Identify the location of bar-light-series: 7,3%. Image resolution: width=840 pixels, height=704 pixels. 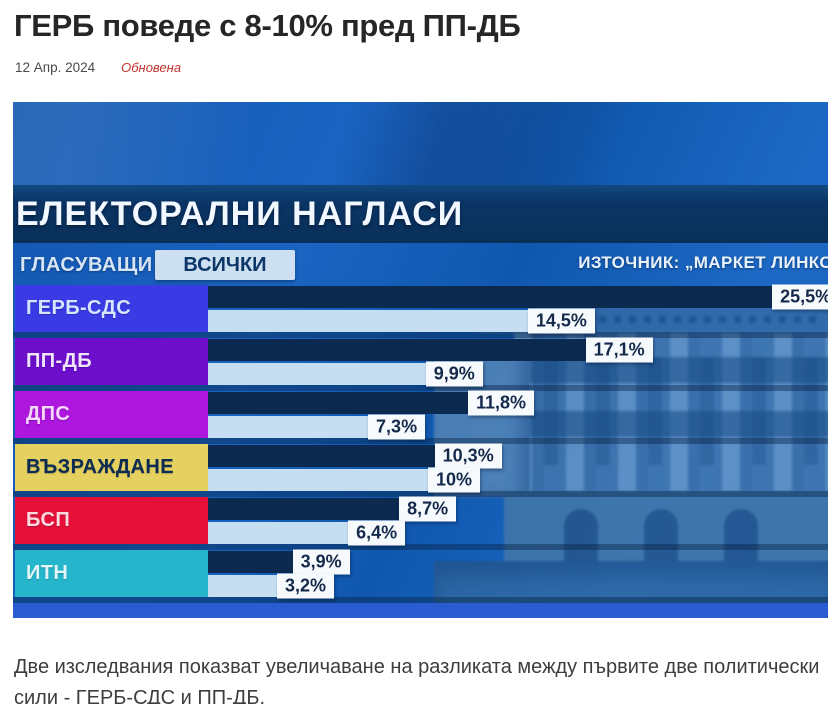
(317, 427).